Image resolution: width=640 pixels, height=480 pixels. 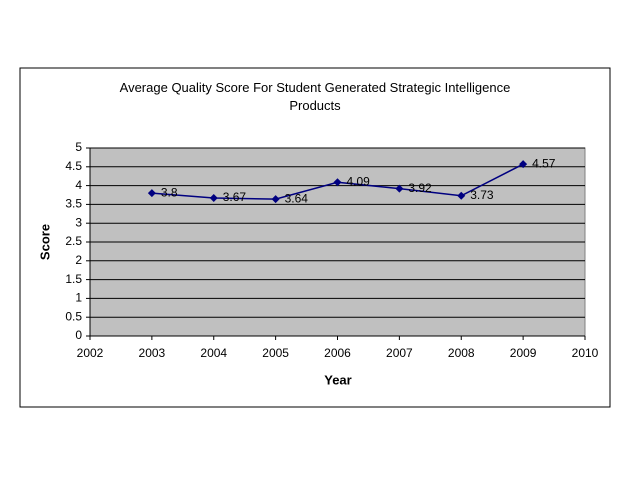 I want to click on y-tick-label: 2.5, so click(x=73, y=241).